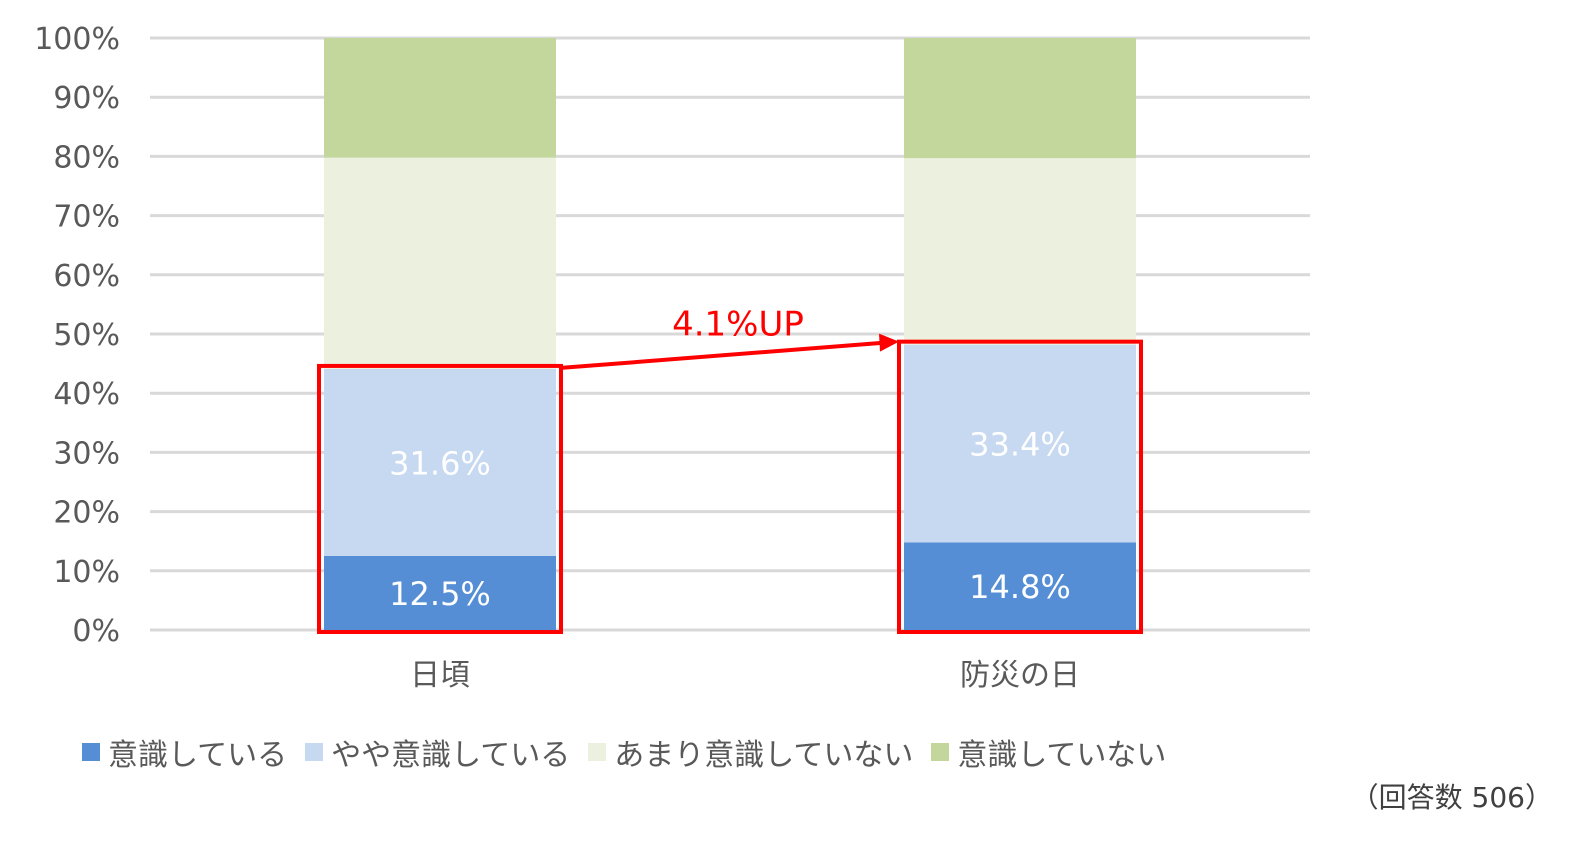 Image resolution: width=1593 pixels, height=846 pixels. Describe the element at coordinates (1062, 755) in the screenshot. I see `legend-label: 意識していない` at that location.